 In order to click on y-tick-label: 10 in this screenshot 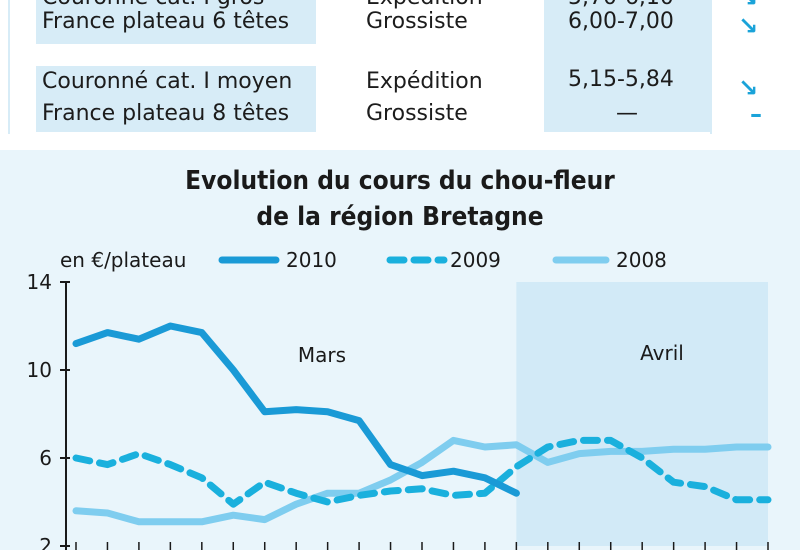, I will do `click(39, 370)`.